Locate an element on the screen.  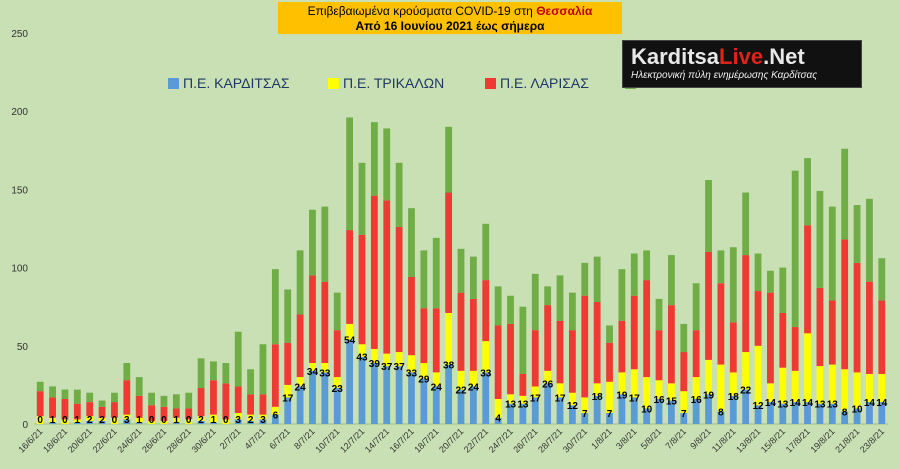
data-label: 37 is located at coordinates (400, 367).